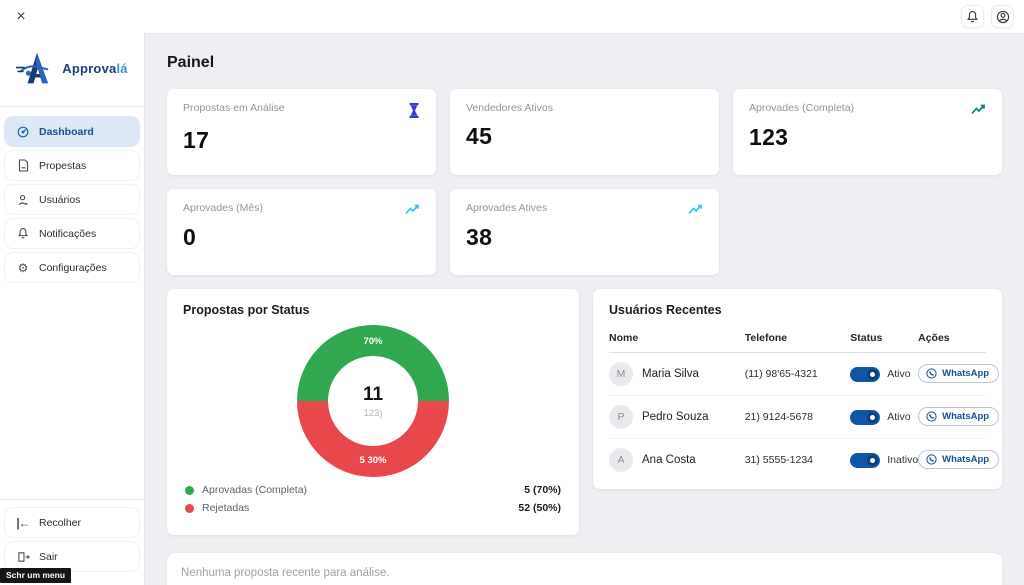 This screenshot has width=1024, height=585. I want to click on stat-label: Aprovades (Mês), so click(223, 208).